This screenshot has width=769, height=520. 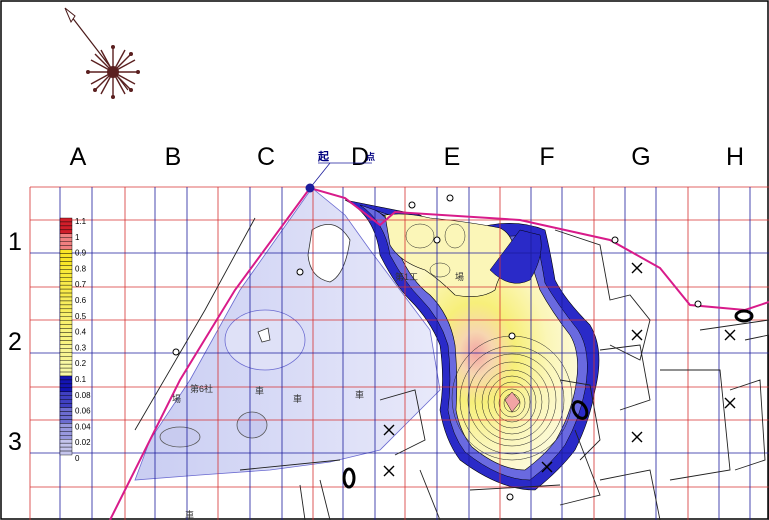 What do you see at coordinates (370, 156) in the screenshot?
I see `start-label-right: 点` at bounding box center [370, 156].